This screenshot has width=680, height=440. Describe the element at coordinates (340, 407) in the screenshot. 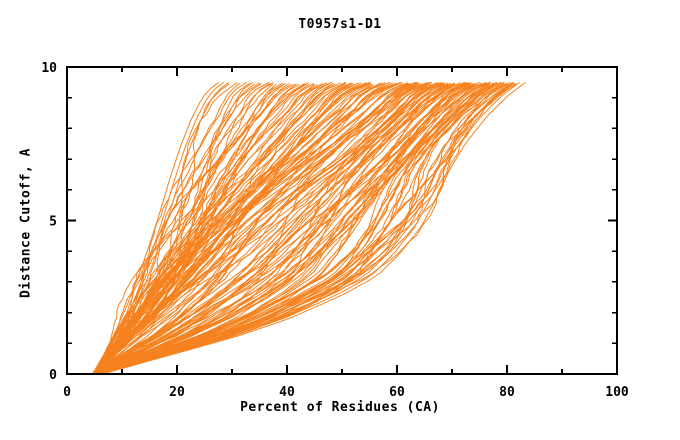

I see `x-axis-label: Percent of Residues (CA)` at that location.